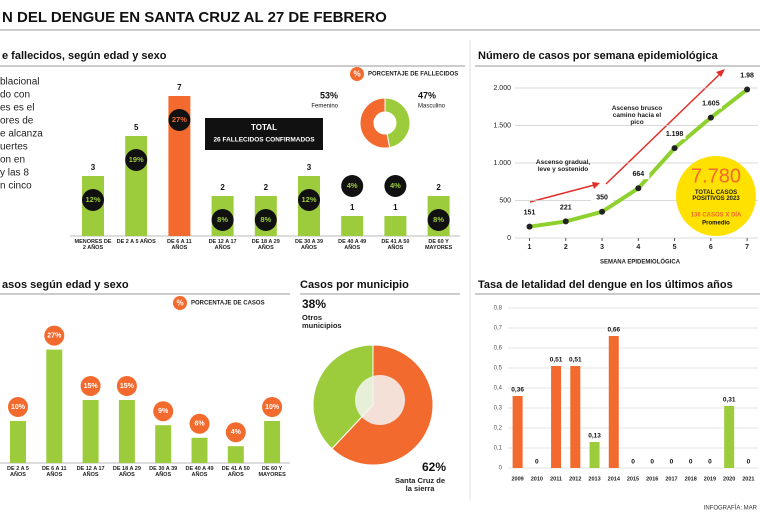 Image resolution: width=760 pixels, height=520 pixels. I want to click on donut-value: 53%, so click(329, 95).